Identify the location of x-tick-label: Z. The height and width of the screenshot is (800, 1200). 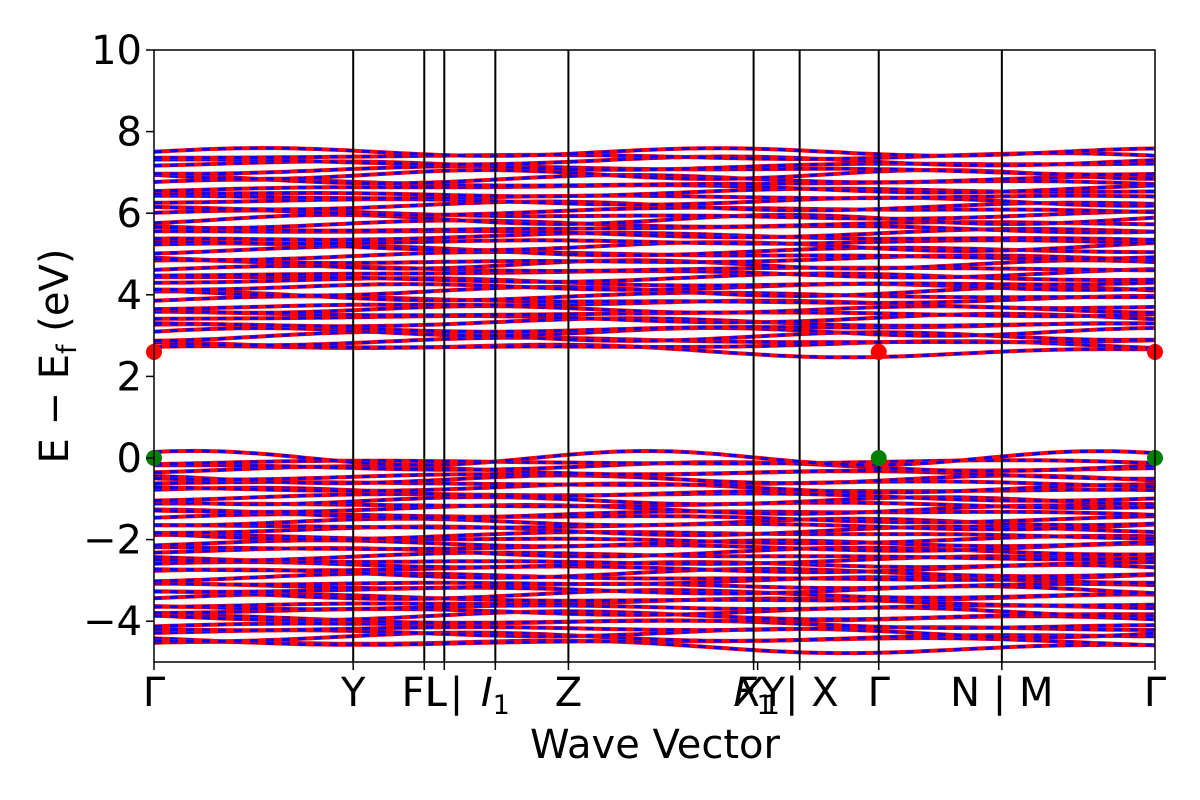
(568, 693).